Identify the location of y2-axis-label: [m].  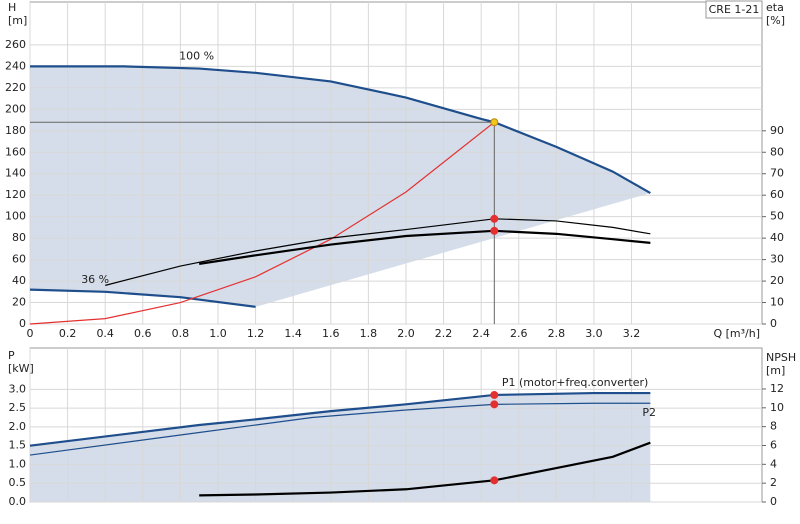
(775, 370).